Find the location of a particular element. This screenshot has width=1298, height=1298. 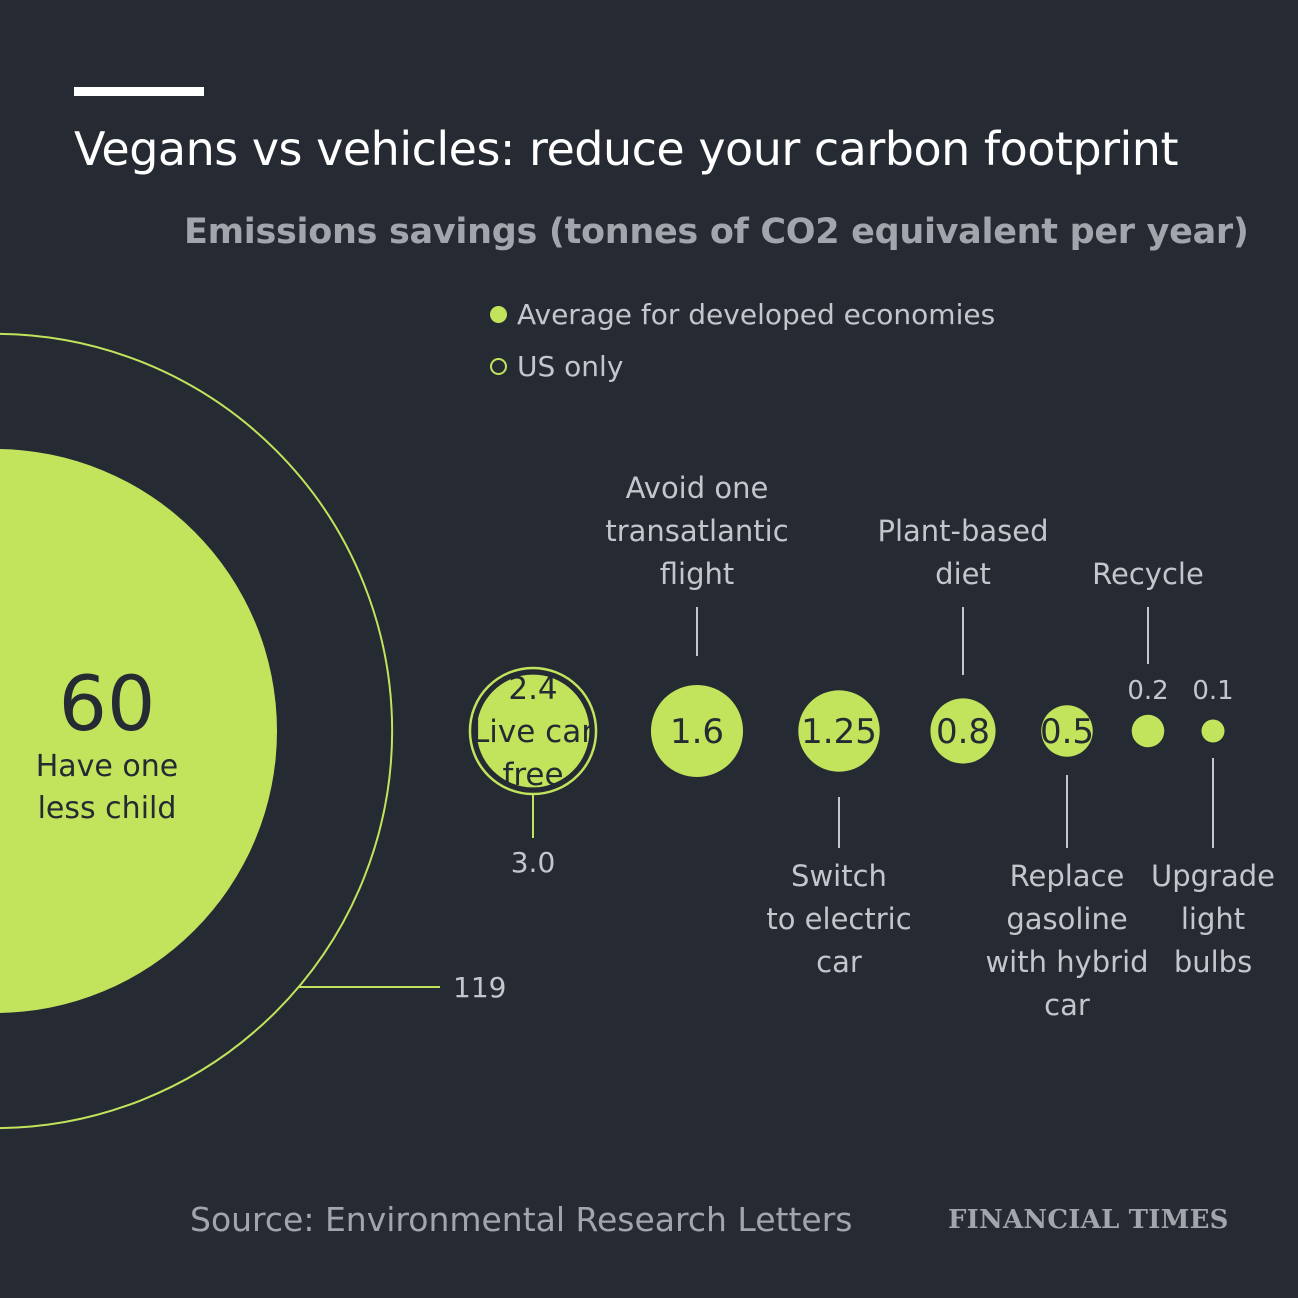

bubble-value-electric-car: 1.25 is located at coordinates (839, 732).